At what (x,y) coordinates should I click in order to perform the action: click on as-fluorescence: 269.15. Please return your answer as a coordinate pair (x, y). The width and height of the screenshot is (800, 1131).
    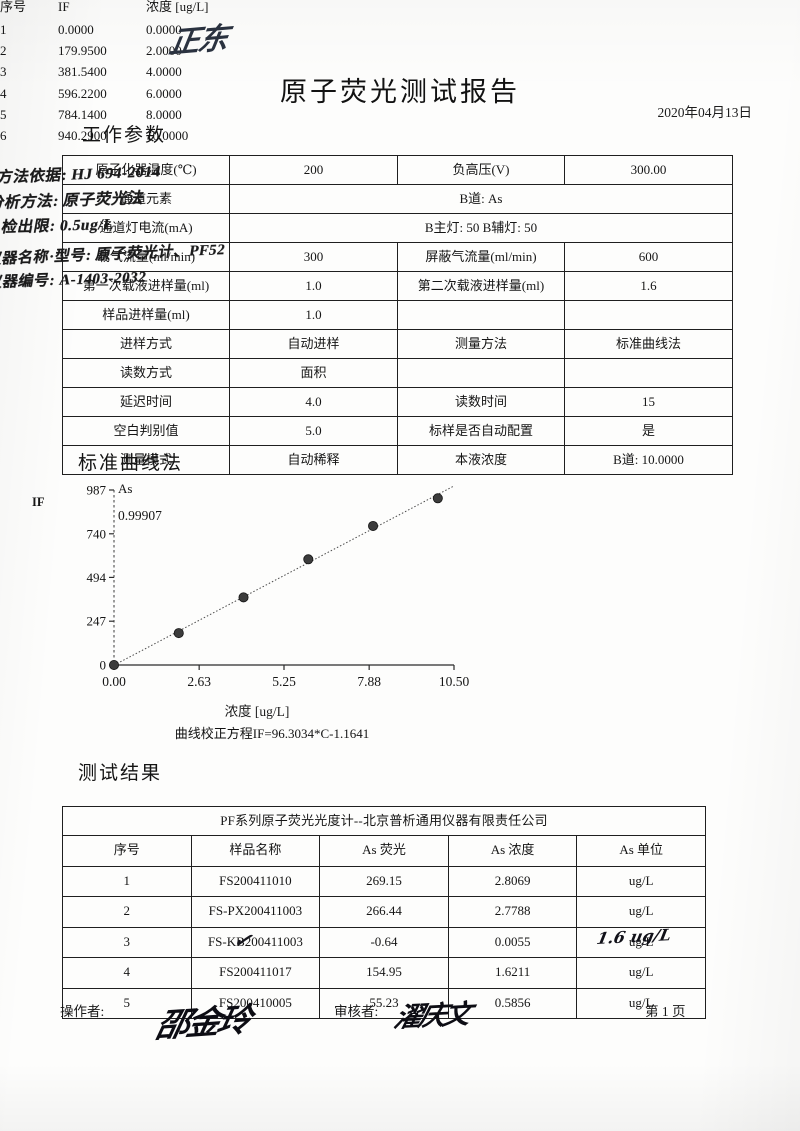
    Looking at the image, I should click on (384, 881).